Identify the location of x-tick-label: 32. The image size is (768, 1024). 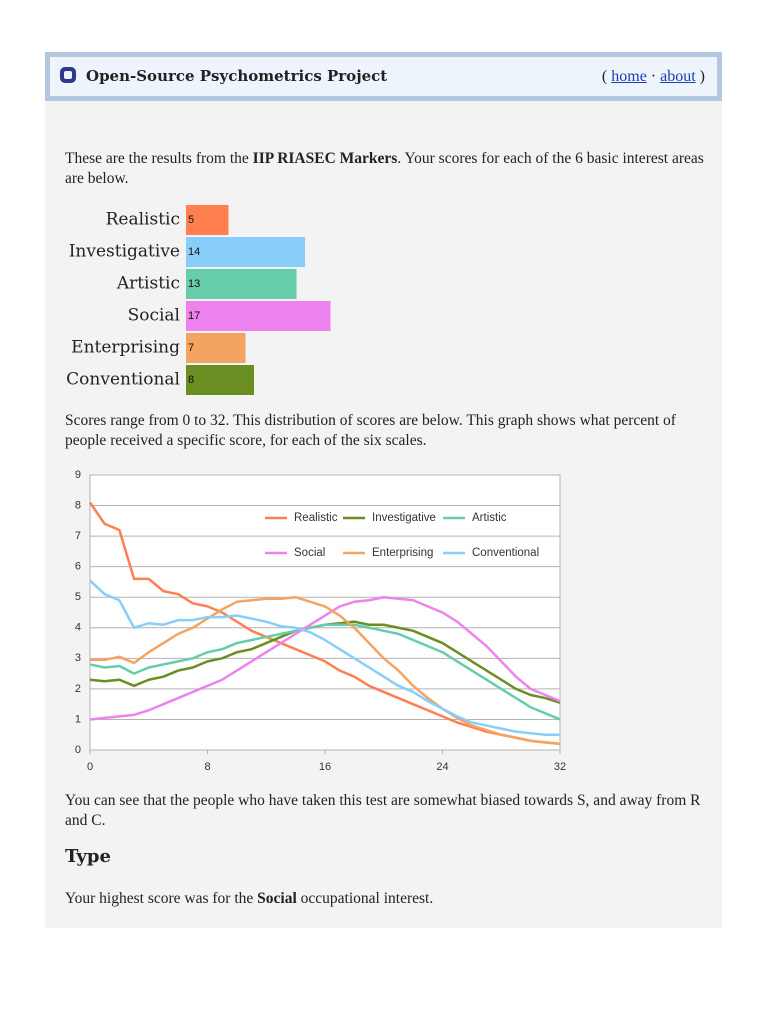
(560, 767).